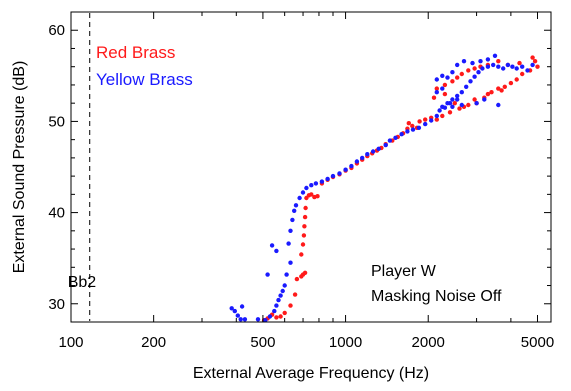 This screenshot has width=571, height=391. I want to click on x-axis-label: External Average Frequency (Hz), so click(311, 373).